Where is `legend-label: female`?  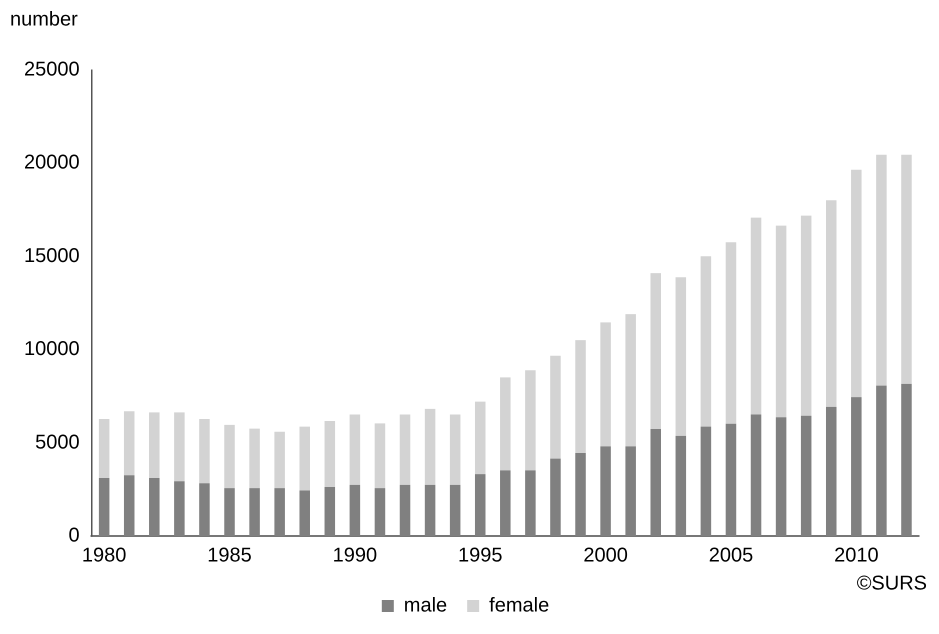 legend-label: female is located at coordinates (519, 605).